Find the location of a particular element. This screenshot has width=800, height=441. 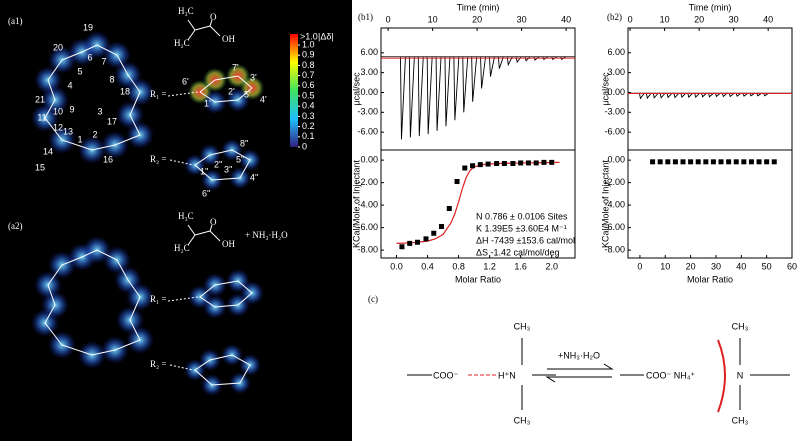

reagent-label: +NH₃·H₂O is located at coordinates (579, 355).